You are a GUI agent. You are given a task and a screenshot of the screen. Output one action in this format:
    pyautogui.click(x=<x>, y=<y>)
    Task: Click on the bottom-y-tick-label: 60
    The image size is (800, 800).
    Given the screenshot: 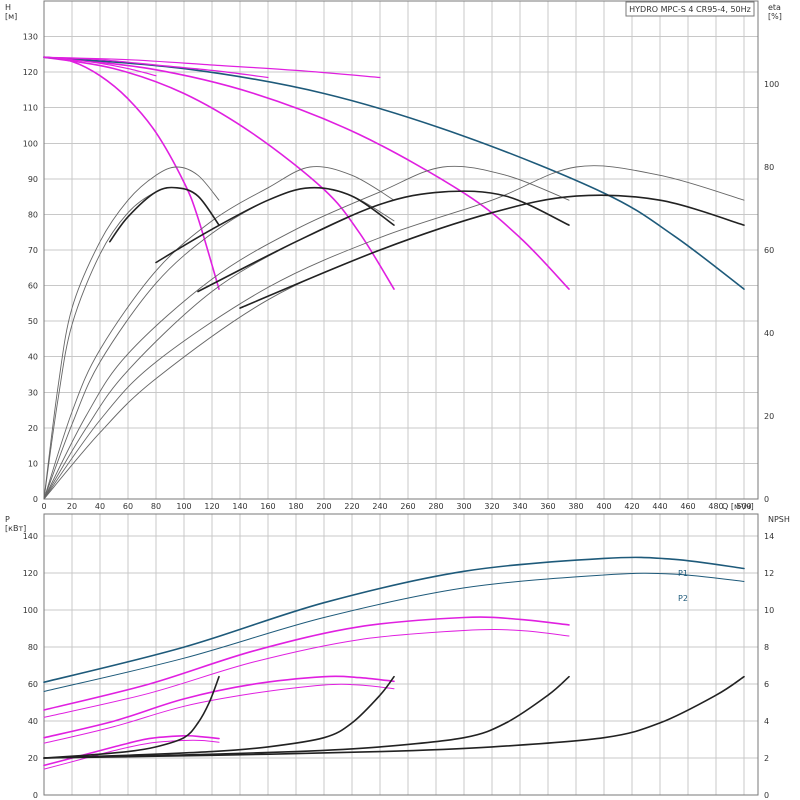 What is the action you would take?
    pyautogui.click(x=33, y=684)
    